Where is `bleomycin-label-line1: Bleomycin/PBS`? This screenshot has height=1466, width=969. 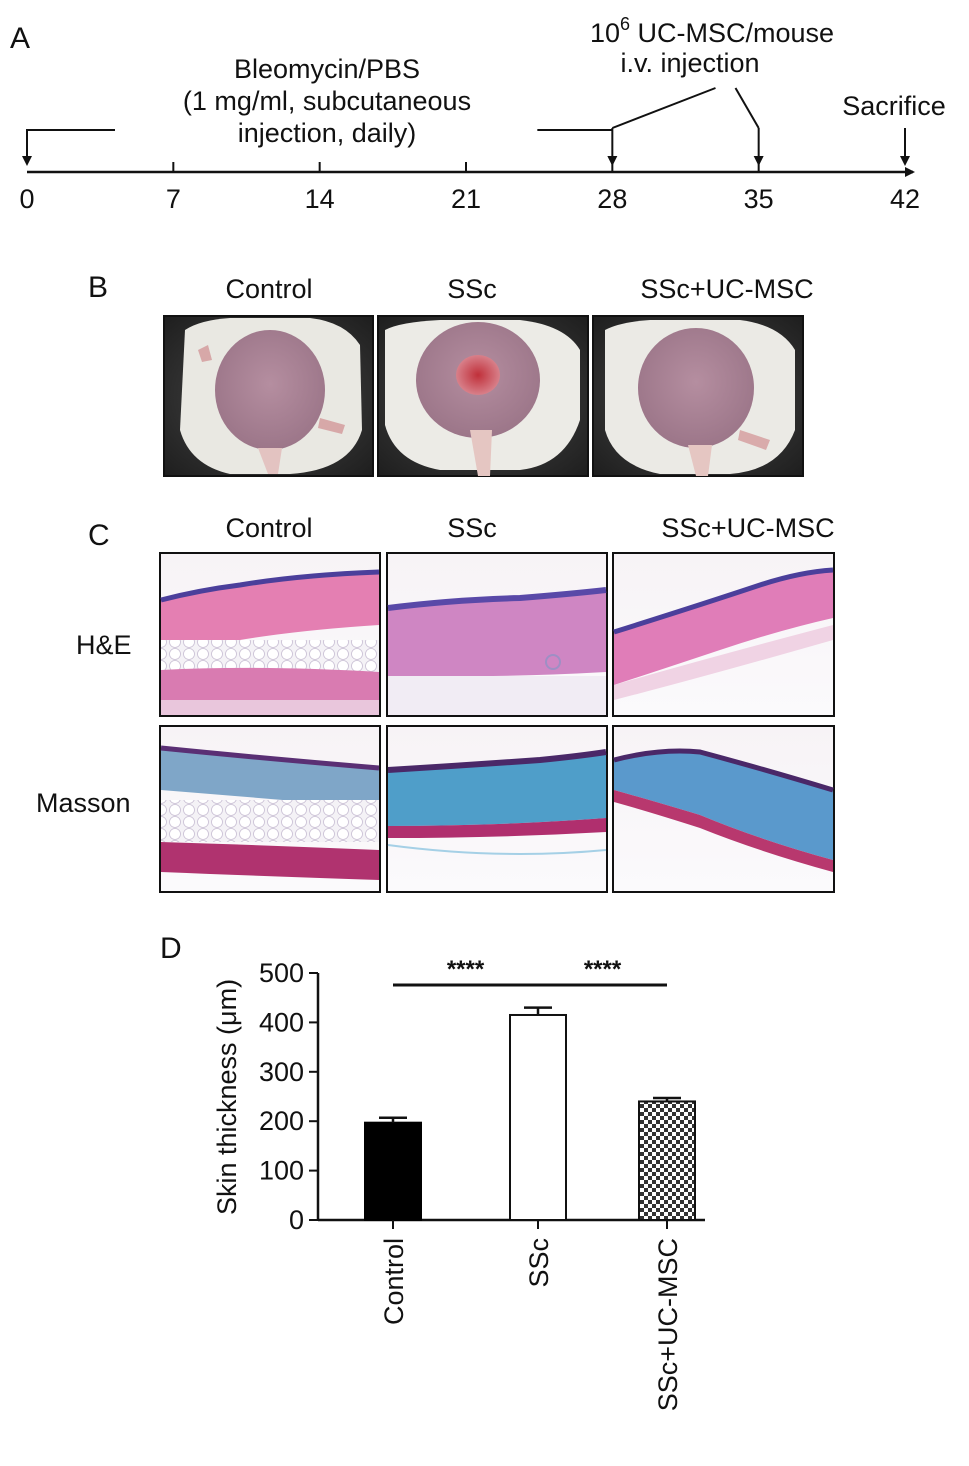 bleomycin-label-line1: Bleomycin/PBS is located at coordinates (327, 69).